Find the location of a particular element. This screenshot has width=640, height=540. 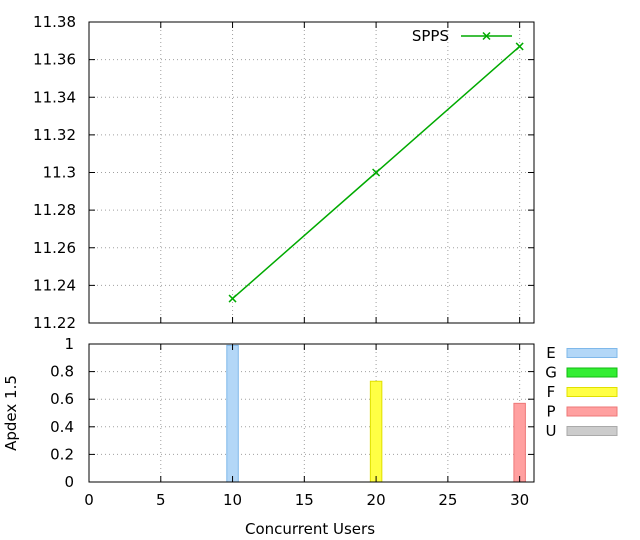

apdex-bar-p is located at coordinates (519, 442).